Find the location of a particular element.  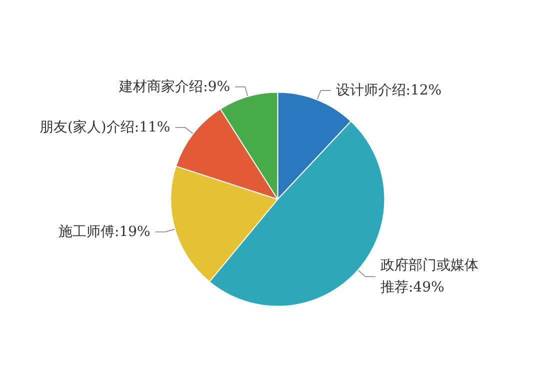

slice-label: 朋友(家人)介绍:11% is located at coordinates (104, 128).